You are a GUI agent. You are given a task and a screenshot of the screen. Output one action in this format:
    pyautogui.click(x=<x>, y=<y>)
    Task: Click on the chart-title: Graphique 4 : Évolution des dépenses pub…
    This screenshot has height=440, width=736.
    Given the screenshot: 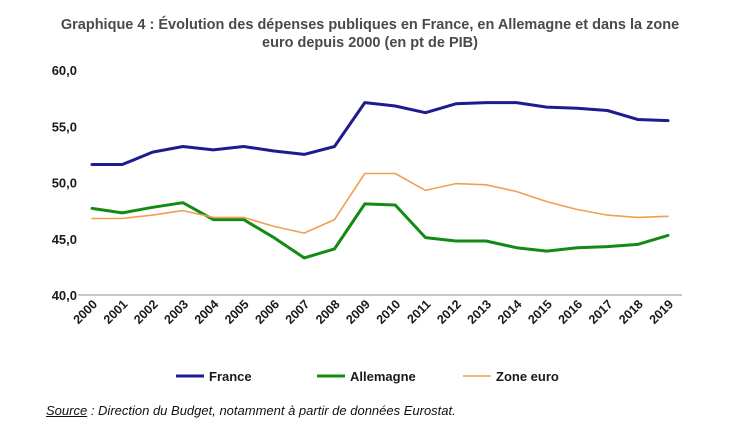 What is the action you would take?
    pyautogui.click(x=370, y=34)
    